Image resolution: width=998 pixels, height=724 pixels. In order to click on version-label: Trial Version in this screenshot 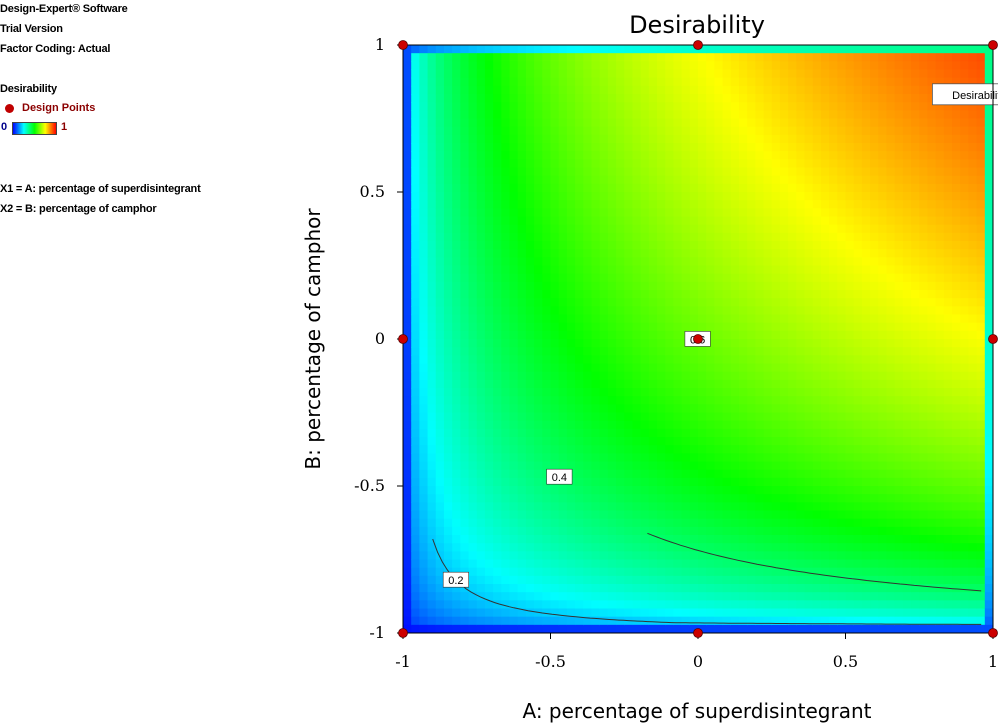, I will do `click(31, 29)`.